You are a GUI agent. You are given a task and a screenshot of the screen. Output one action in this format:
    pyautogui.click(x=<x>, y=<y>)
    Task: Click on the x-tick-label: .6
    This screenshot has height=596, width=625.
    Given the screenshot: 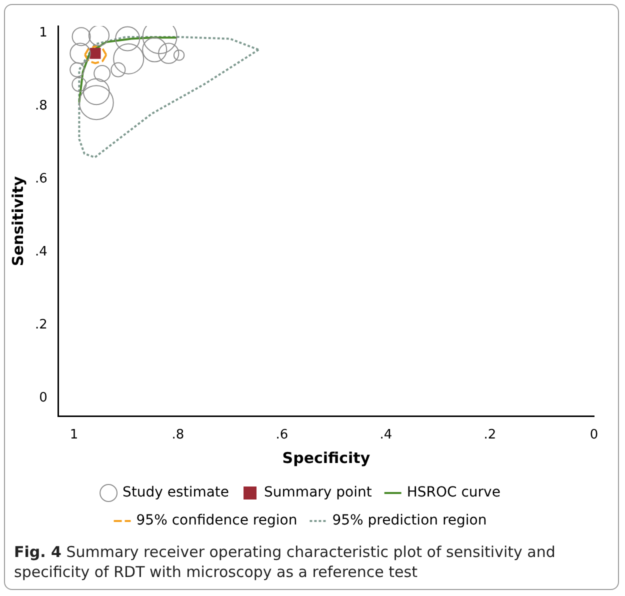 What is the action you would take?
    pyautogui.click(x=282, y=435)
    